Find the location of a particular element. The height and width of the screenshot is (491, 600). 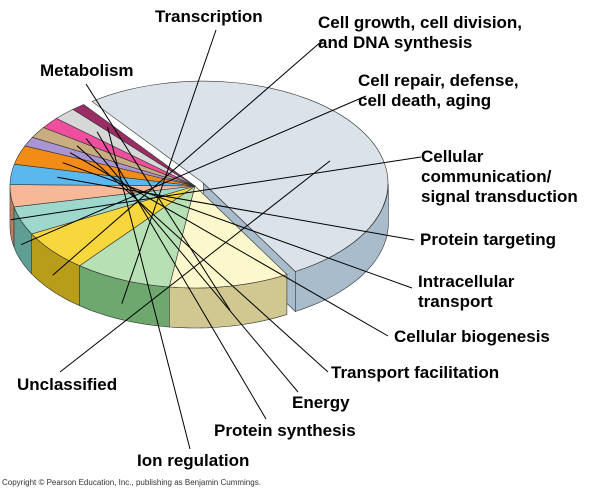

label-metabolism: Metabolism is located at coordinates (87, 70).